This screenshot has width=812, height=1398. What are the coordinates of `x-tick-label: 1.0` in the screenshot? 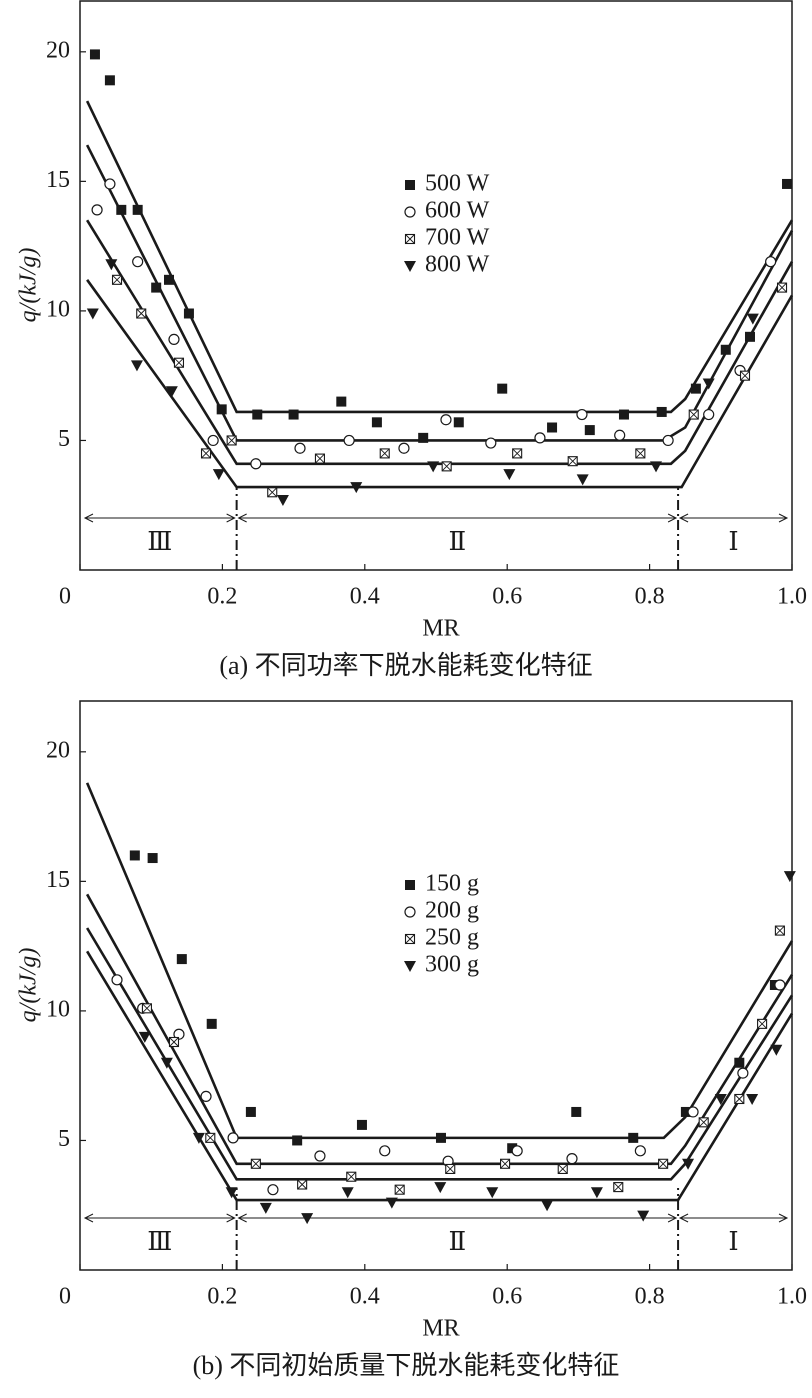 It's located at (792, 1297).